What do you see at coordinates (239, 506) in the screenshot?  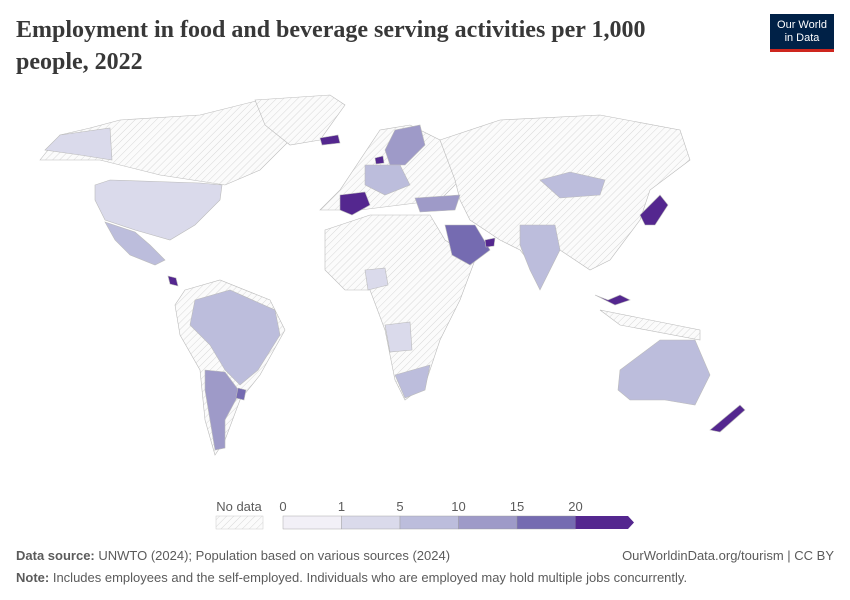 I see `legend-no-data-label: No data` at bounding box center [239, 506].